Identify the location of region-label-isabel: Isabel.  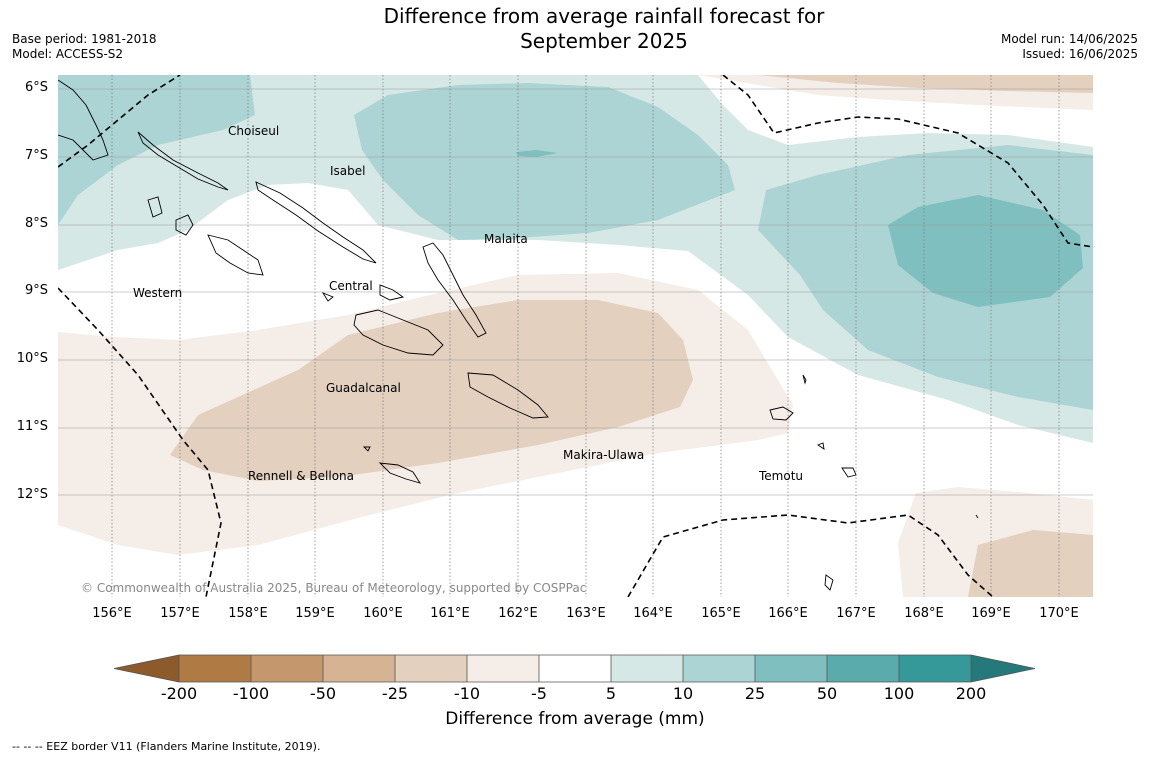
(347, 171).